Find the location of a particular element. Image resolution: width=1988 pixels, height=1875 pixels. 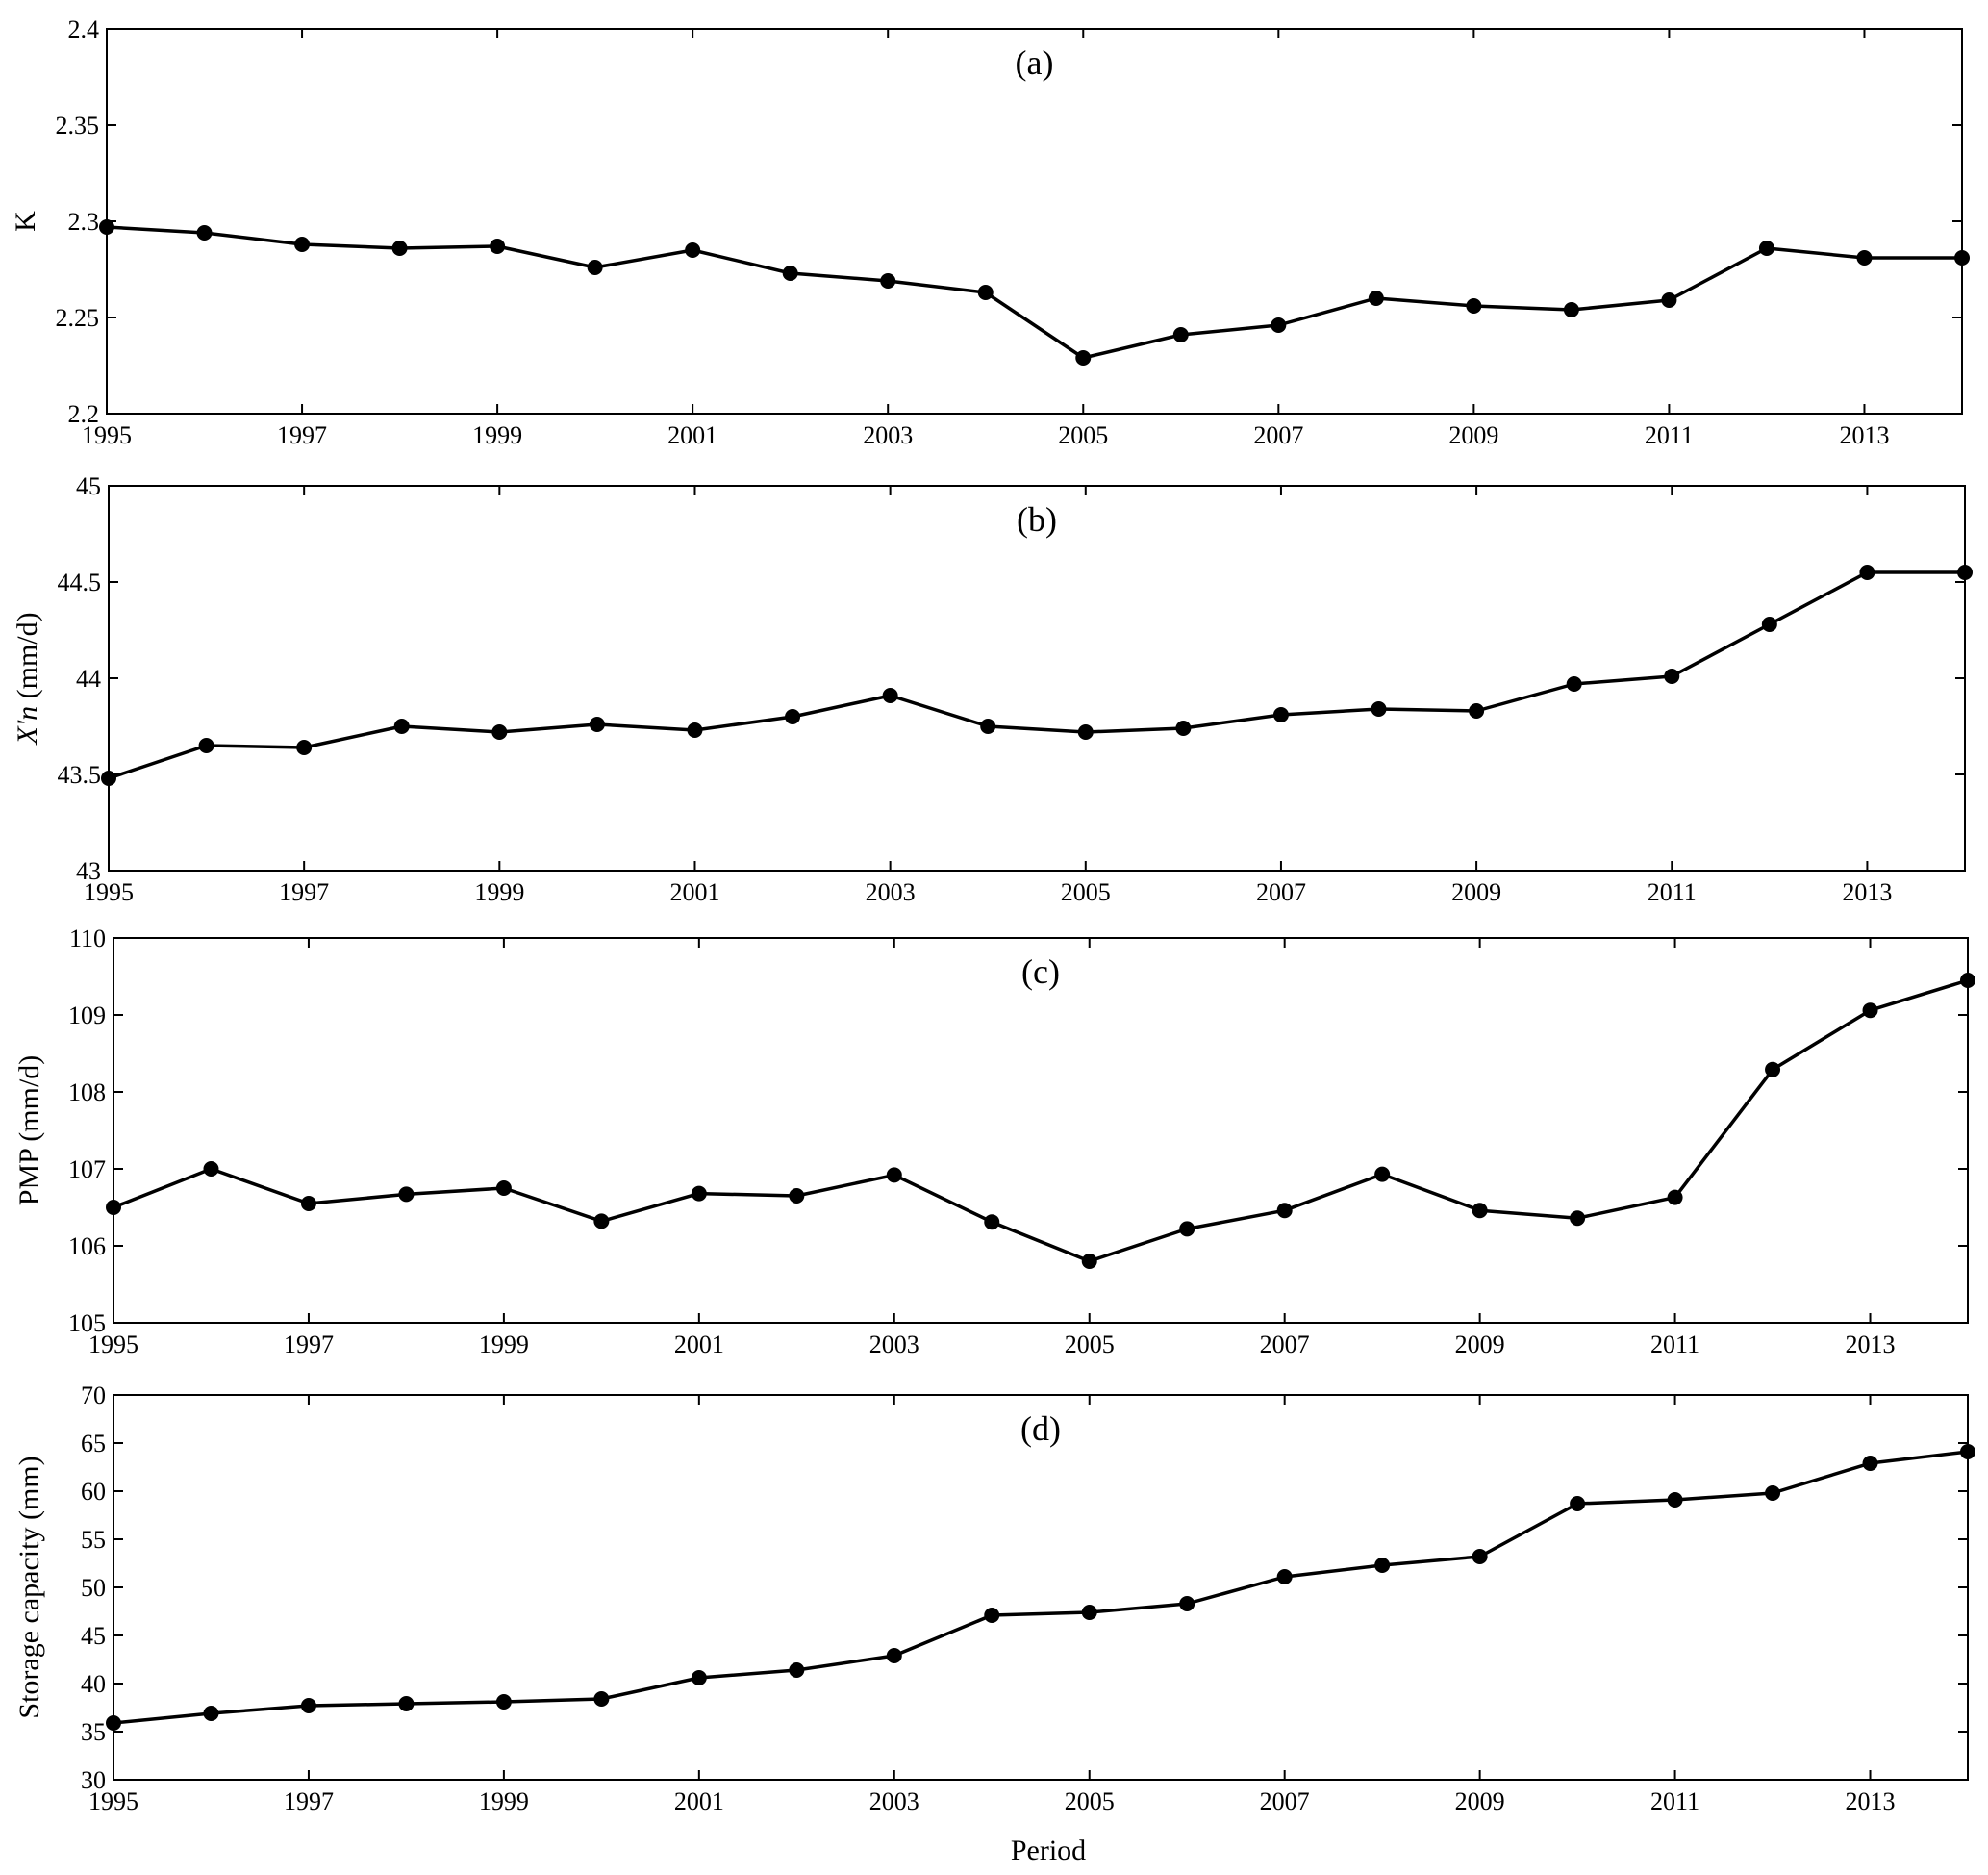

panel-d-x-tick-label: 1997 is located at coordinates (309, 1801).